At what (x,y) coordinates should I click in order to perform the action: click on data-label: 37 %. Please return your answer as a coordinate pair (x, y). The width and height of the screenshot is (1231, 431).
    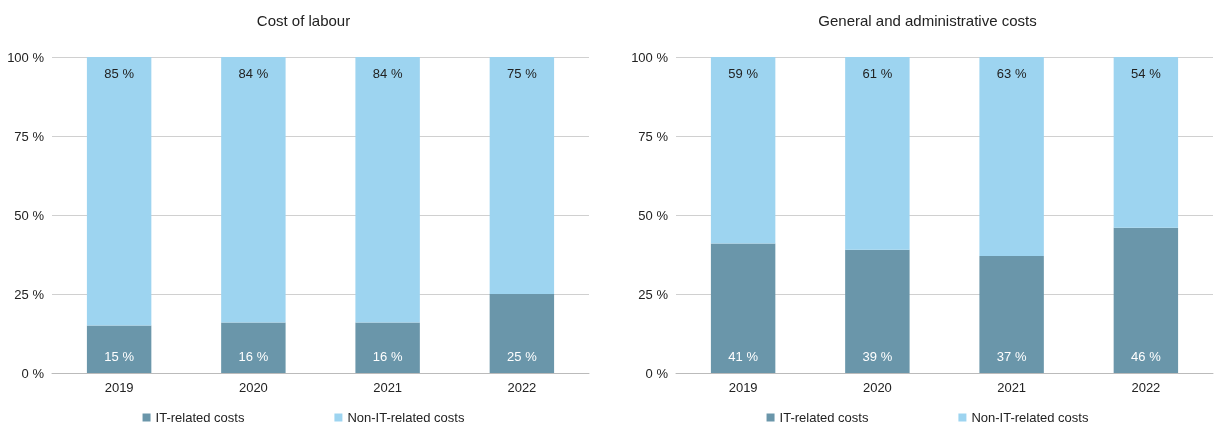
    Looking at the image, I should click on (1011, 356).